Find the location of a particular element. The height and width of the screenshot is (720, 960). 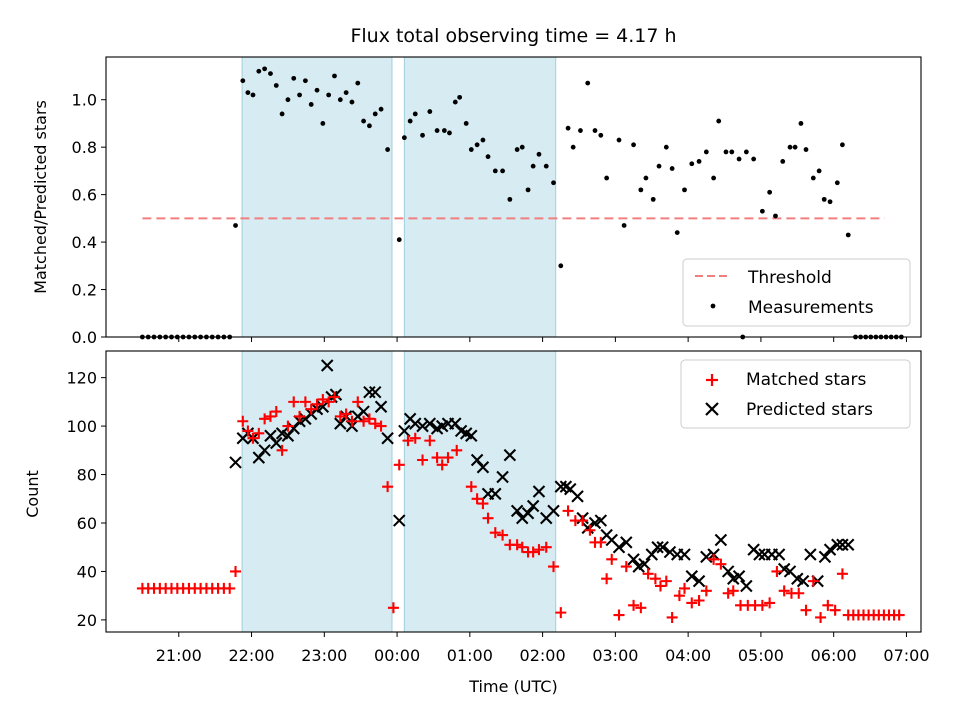

y-tick-label: 0.8 is located at coordinates (84, 147).